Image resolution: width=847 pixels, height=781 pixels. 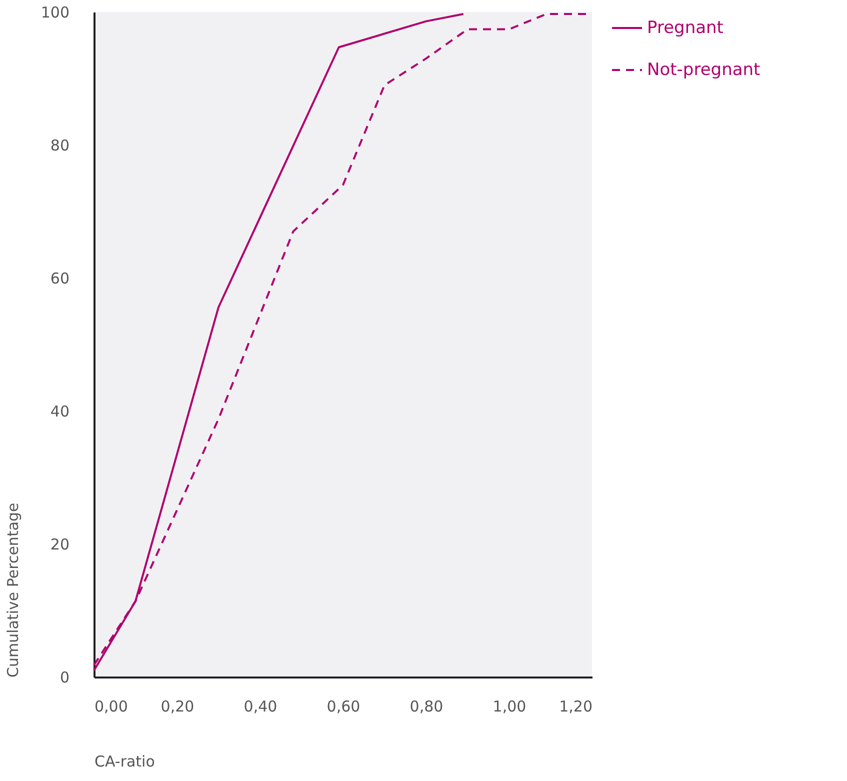 What do you see at coordinates (177, 707) in the screenshot?
I see `x-tick-label: 0,20` at bounding box center [177, 707].